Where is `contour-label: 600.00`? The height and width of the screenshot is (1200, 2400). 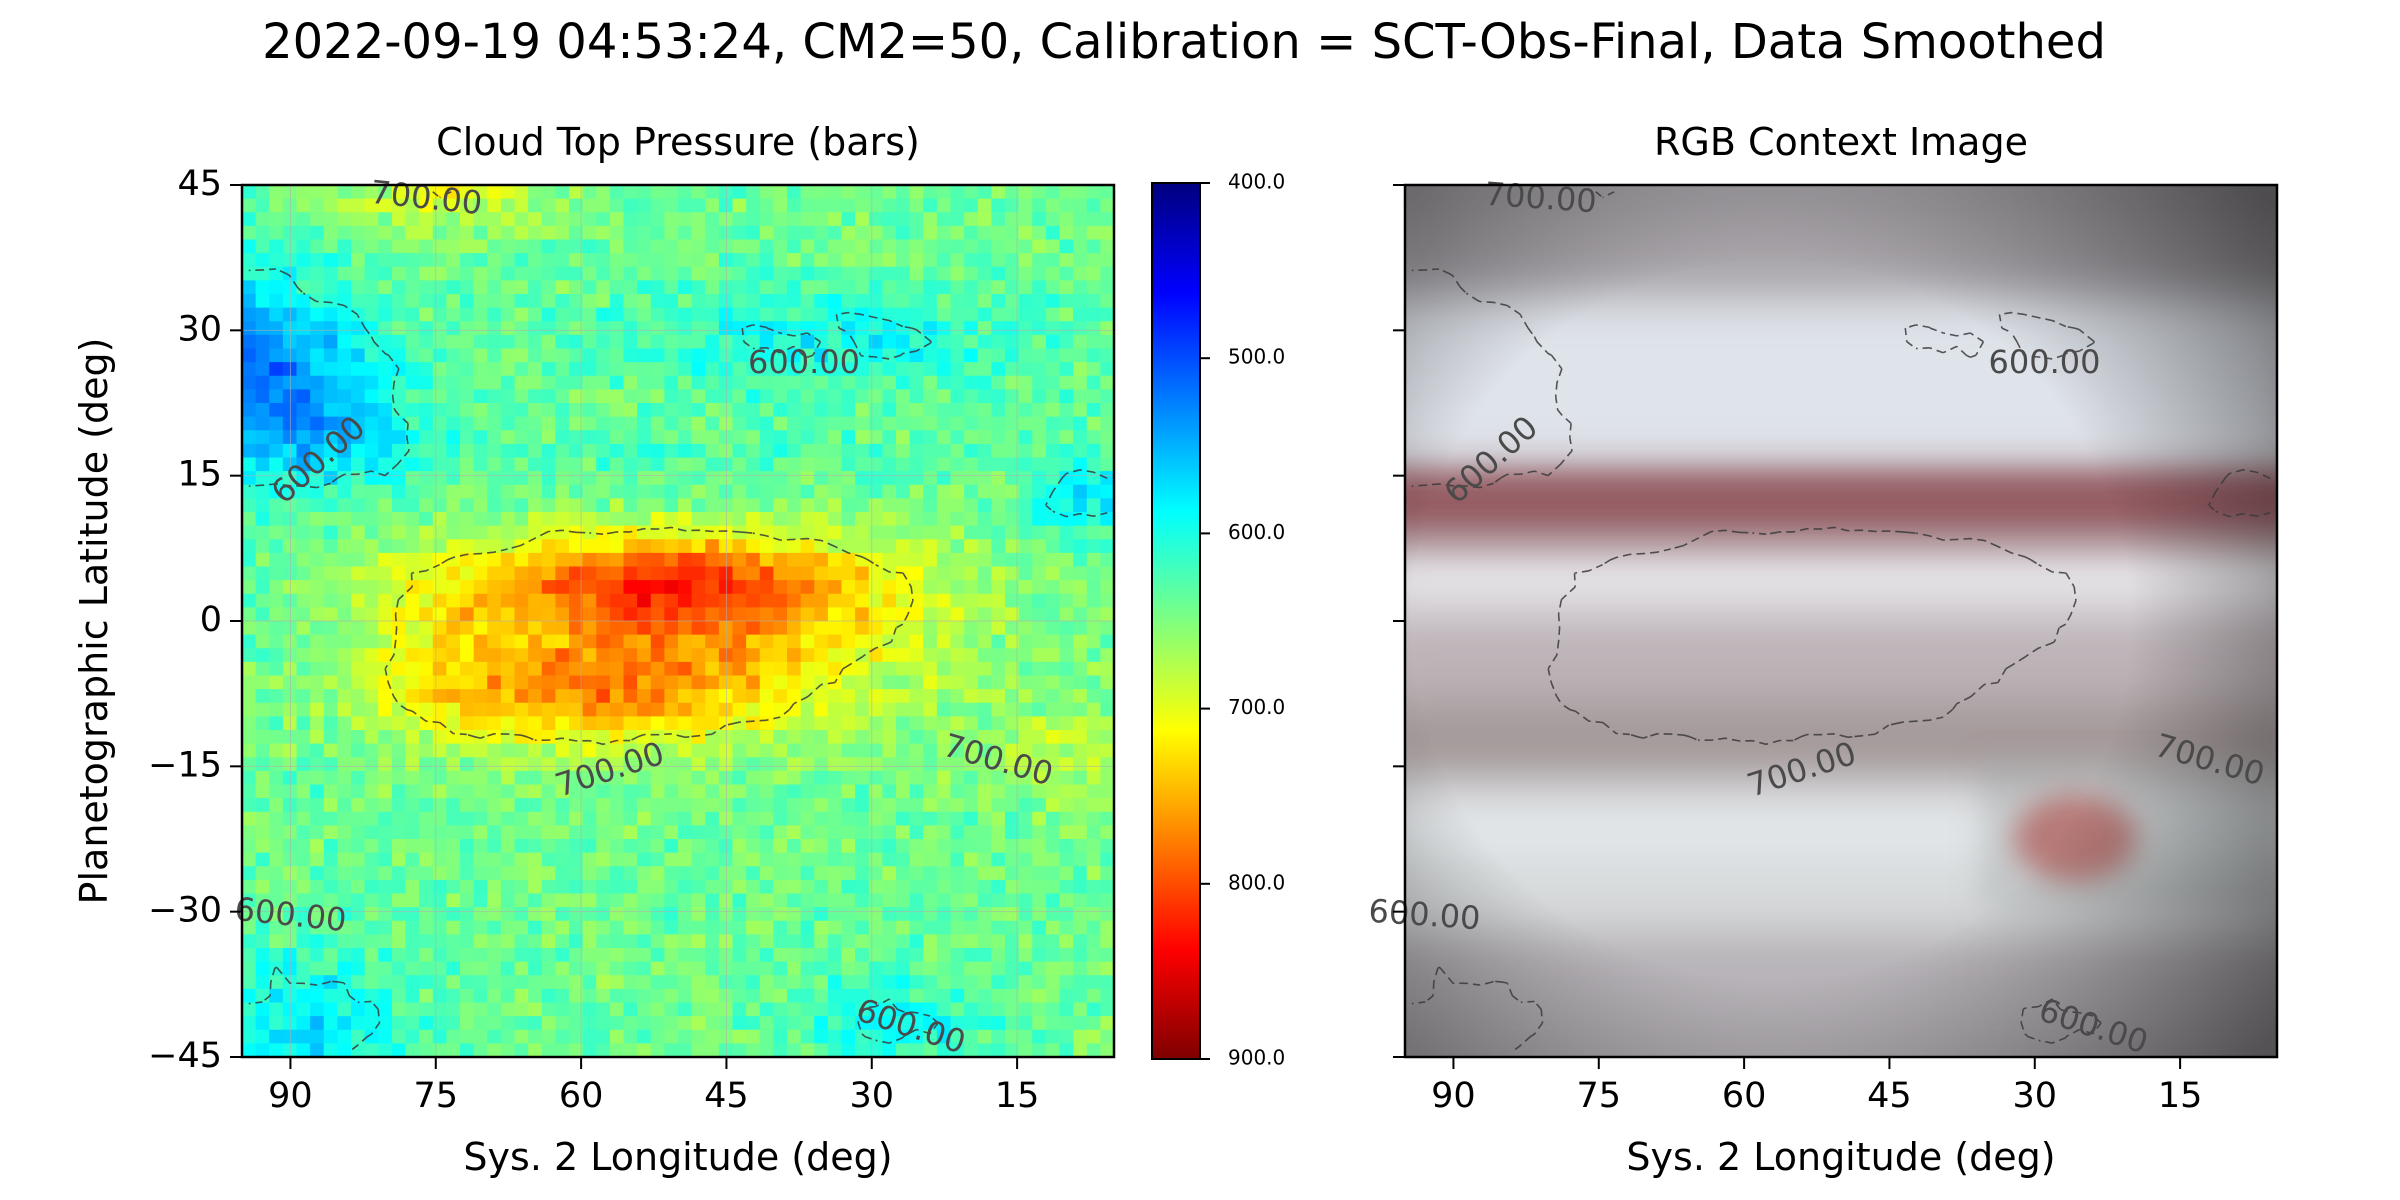
contour-label: 600.00 is located at coordinates (804, 362).